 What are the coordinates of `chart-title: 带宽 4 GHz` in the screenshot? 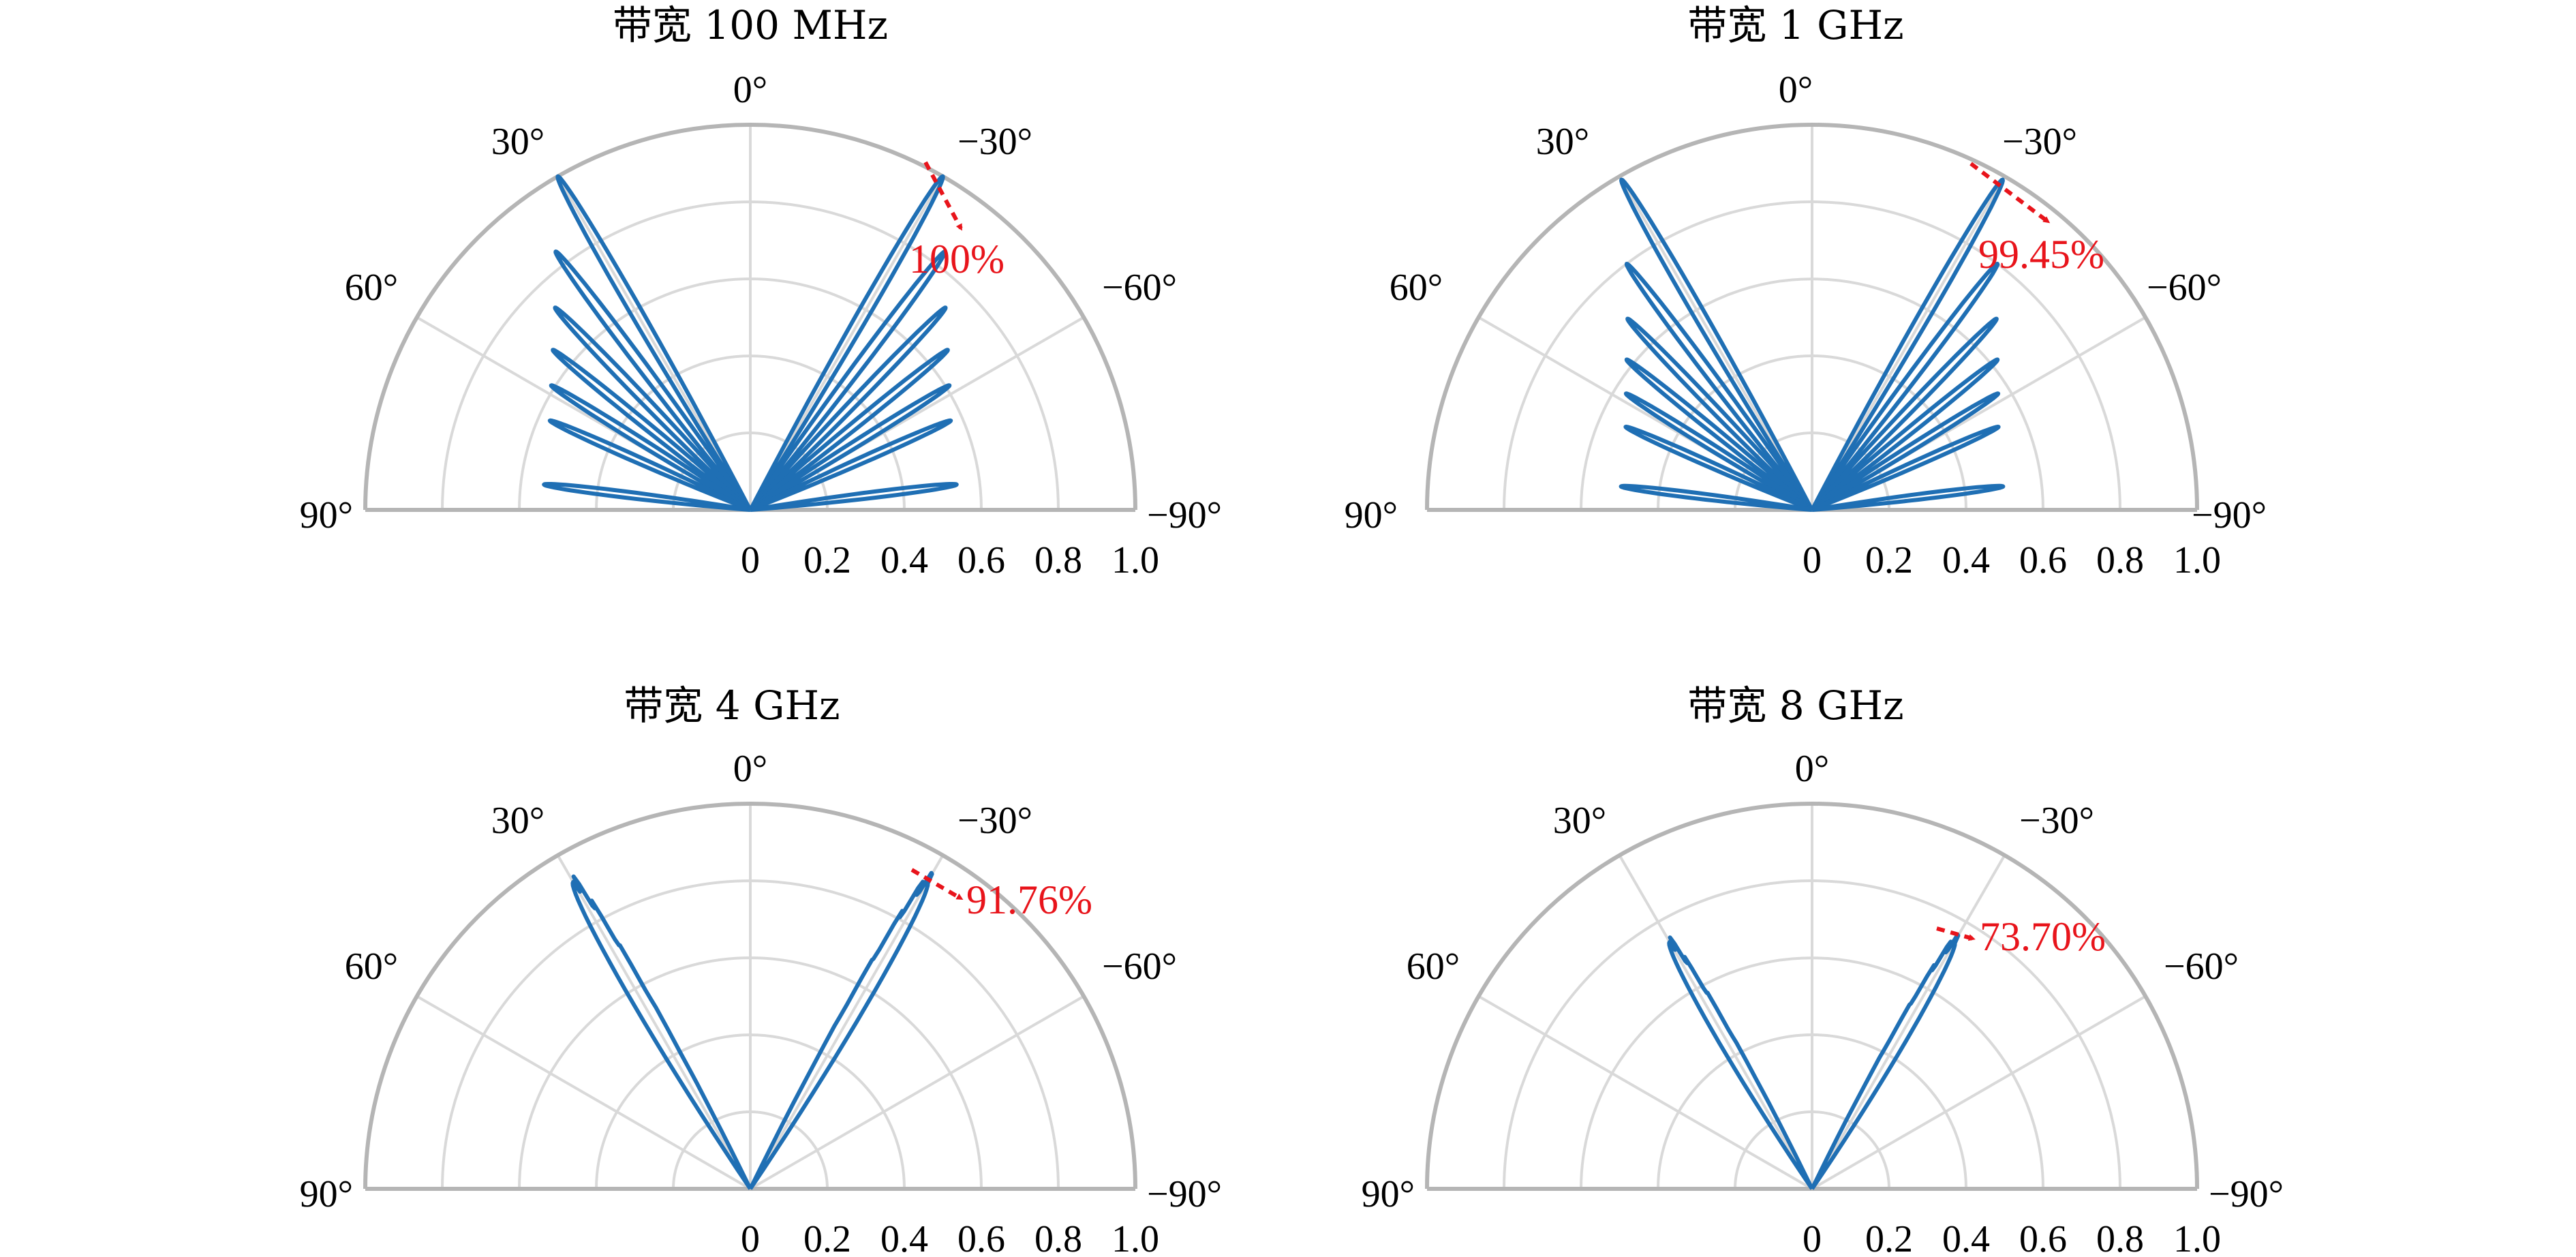 It's located at (732, 705).